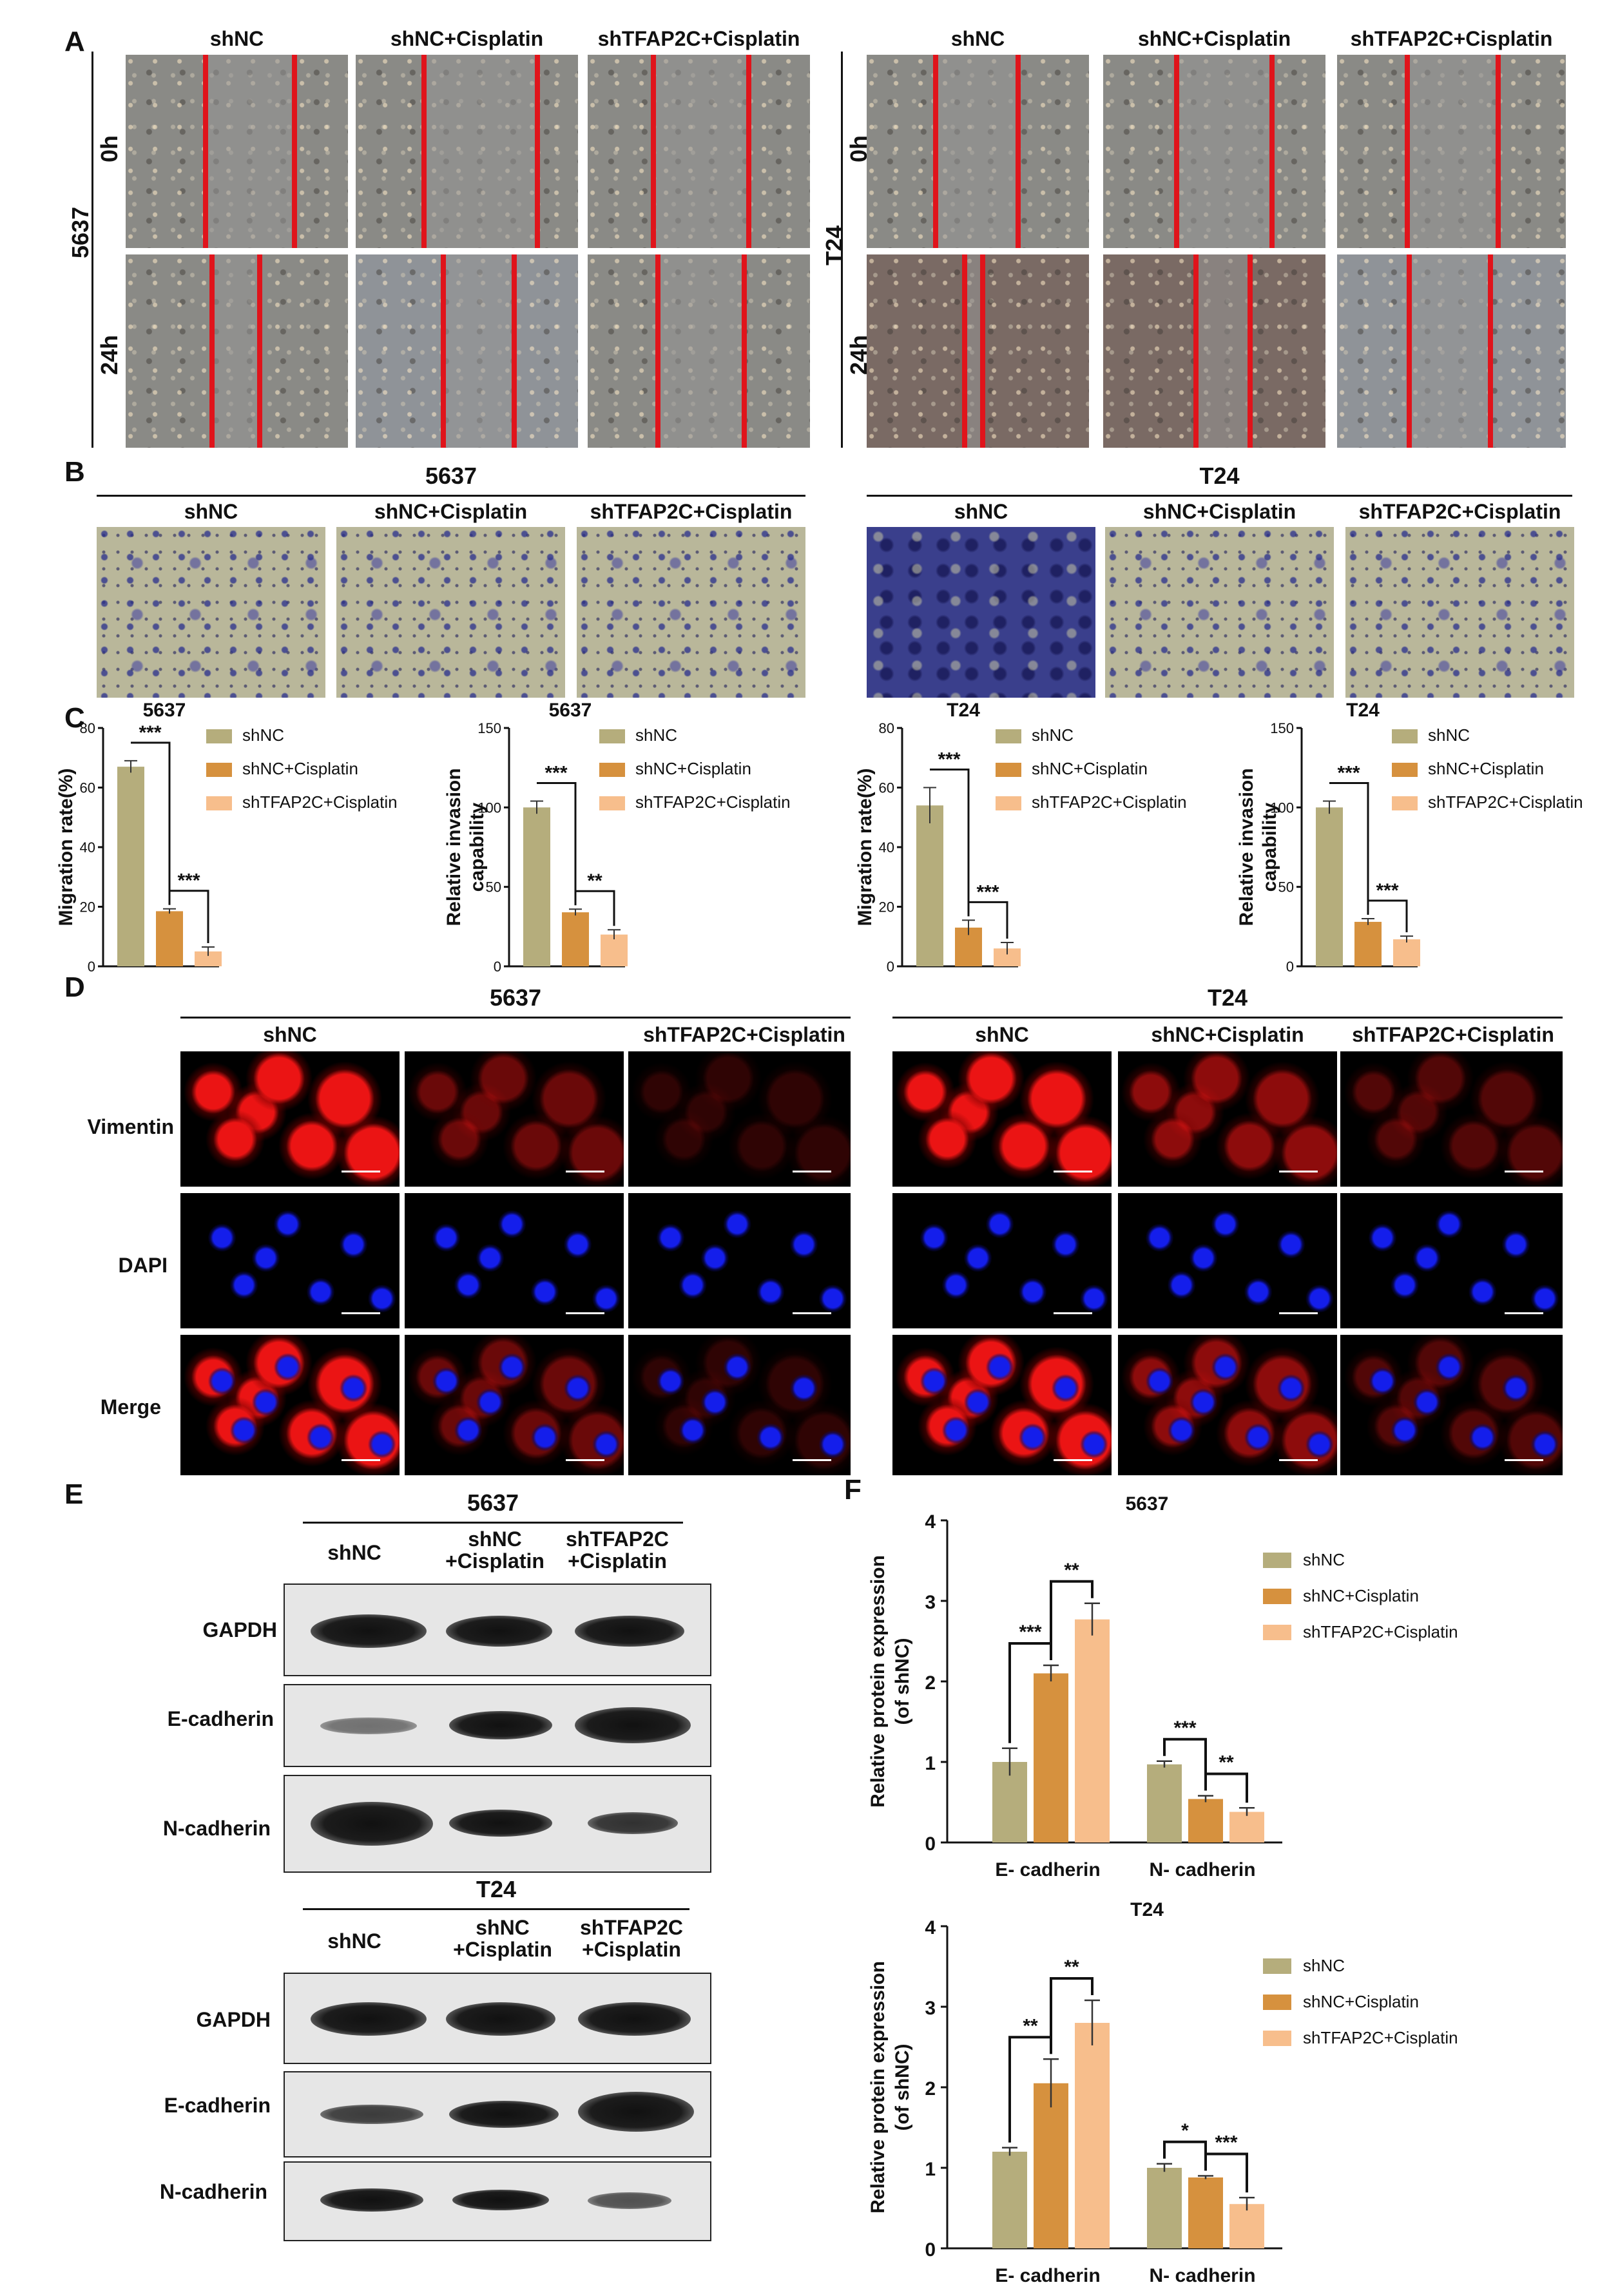  I want to click on e-t24-lane-shnc-cisplatin: shNC +Cisplatin, so click(502, 1938).